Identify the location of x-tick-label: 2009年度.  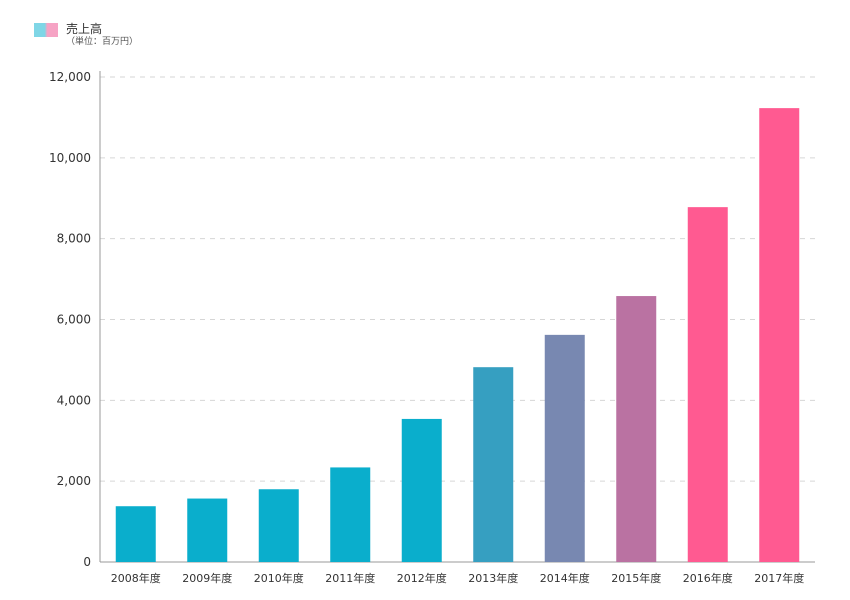
(207, 578).